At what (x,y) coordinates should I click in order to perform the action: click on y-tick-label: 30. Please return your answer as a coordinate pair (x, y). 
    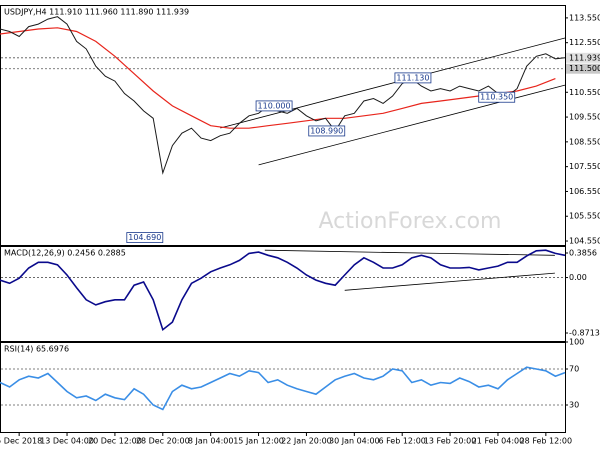
    Looking at the image, I should click on (574, 405).